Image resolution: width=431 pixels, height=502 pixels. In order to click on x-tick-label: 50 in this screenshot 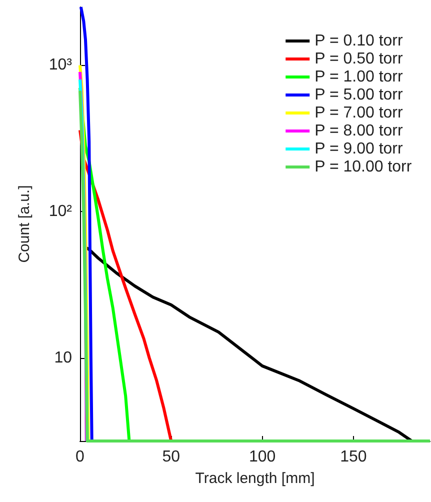, I will do `click(171, 457)`.